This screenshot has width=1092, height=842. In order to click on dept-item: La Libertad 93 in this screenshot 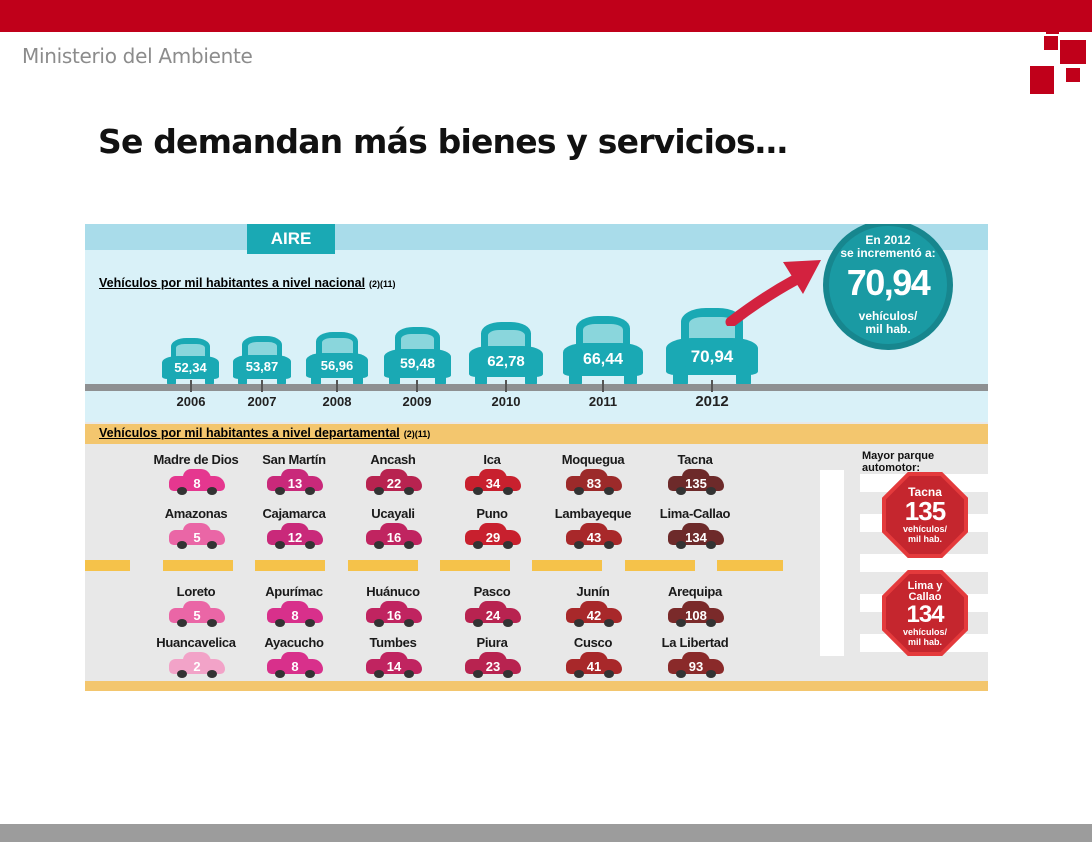, I will do `click(695, 659)`.